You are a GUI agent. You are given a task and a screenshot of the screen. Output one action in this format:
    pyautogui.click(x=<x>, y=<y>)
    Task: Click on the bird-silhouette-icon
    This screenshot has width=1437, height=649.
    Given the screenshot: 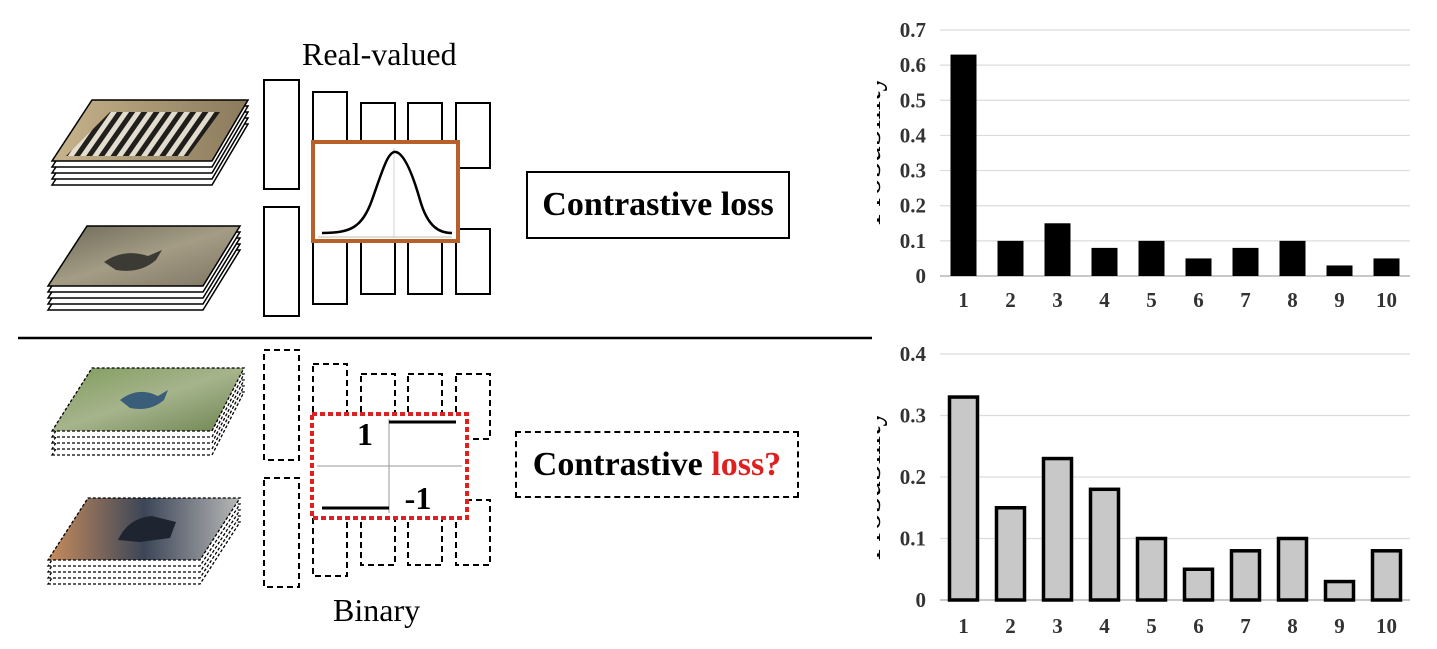 What is the action you would take?
    pyautogui.click(x=133, y=260)
    